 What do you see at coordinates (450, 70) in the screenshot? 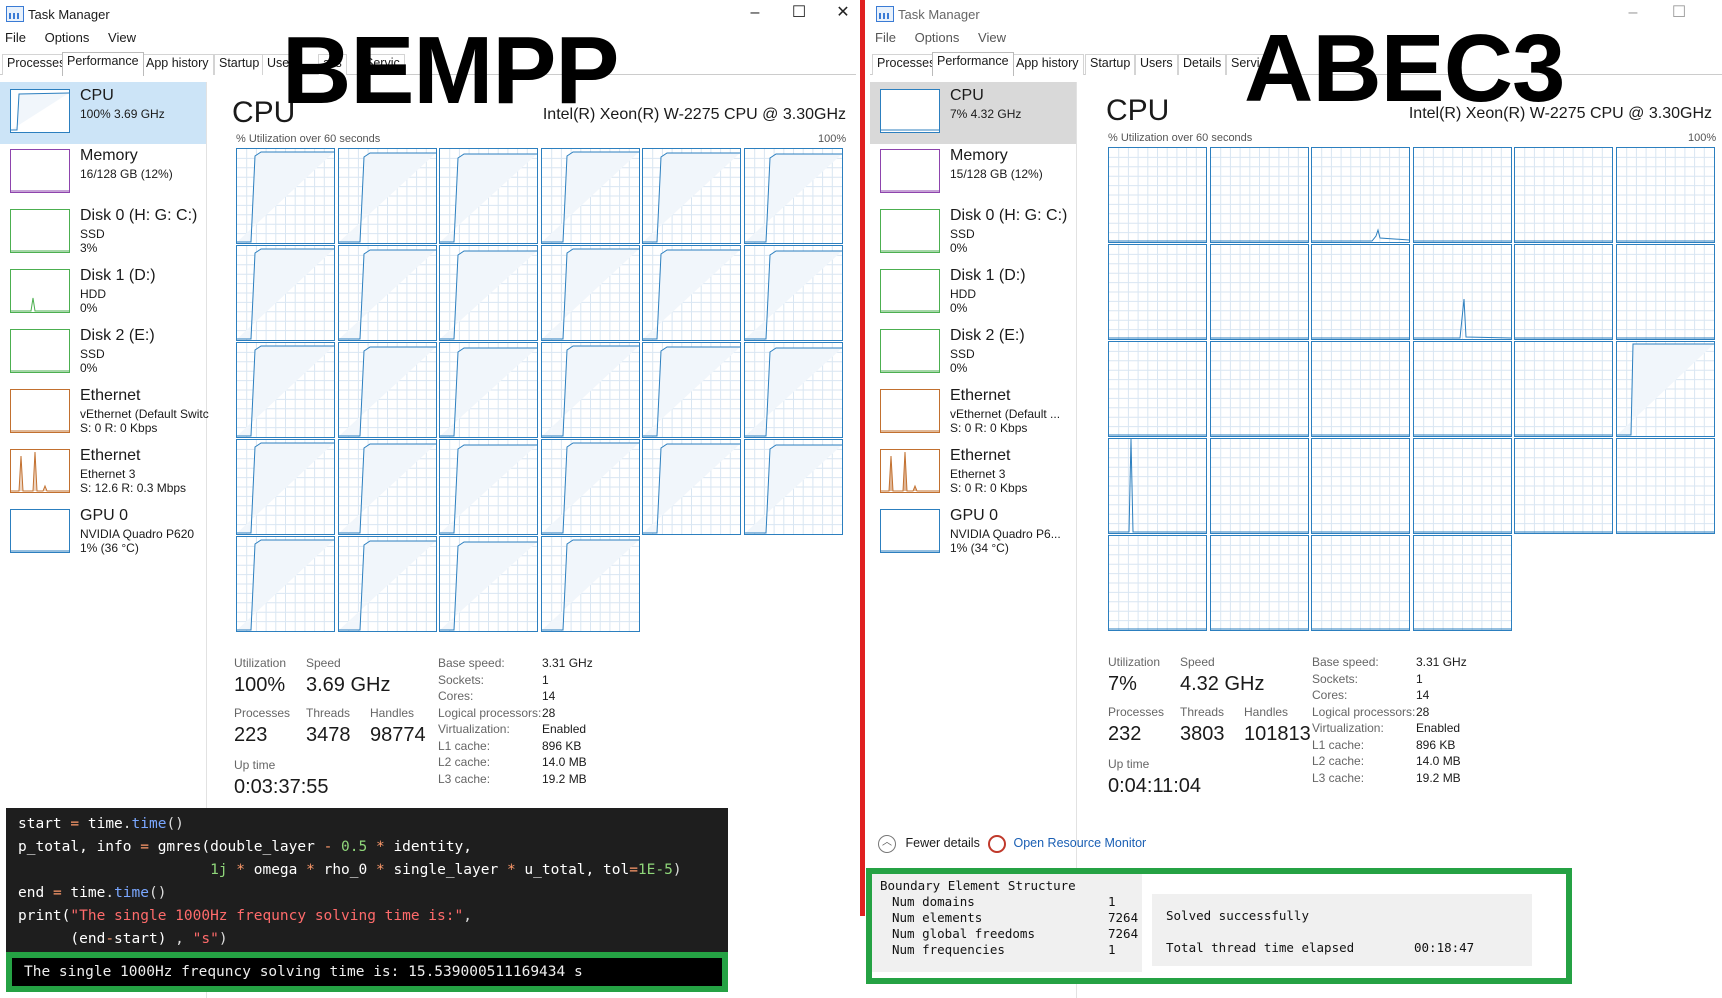
I see `bempp-overlay-label: BEMPP` at bounding box center [450, 70].